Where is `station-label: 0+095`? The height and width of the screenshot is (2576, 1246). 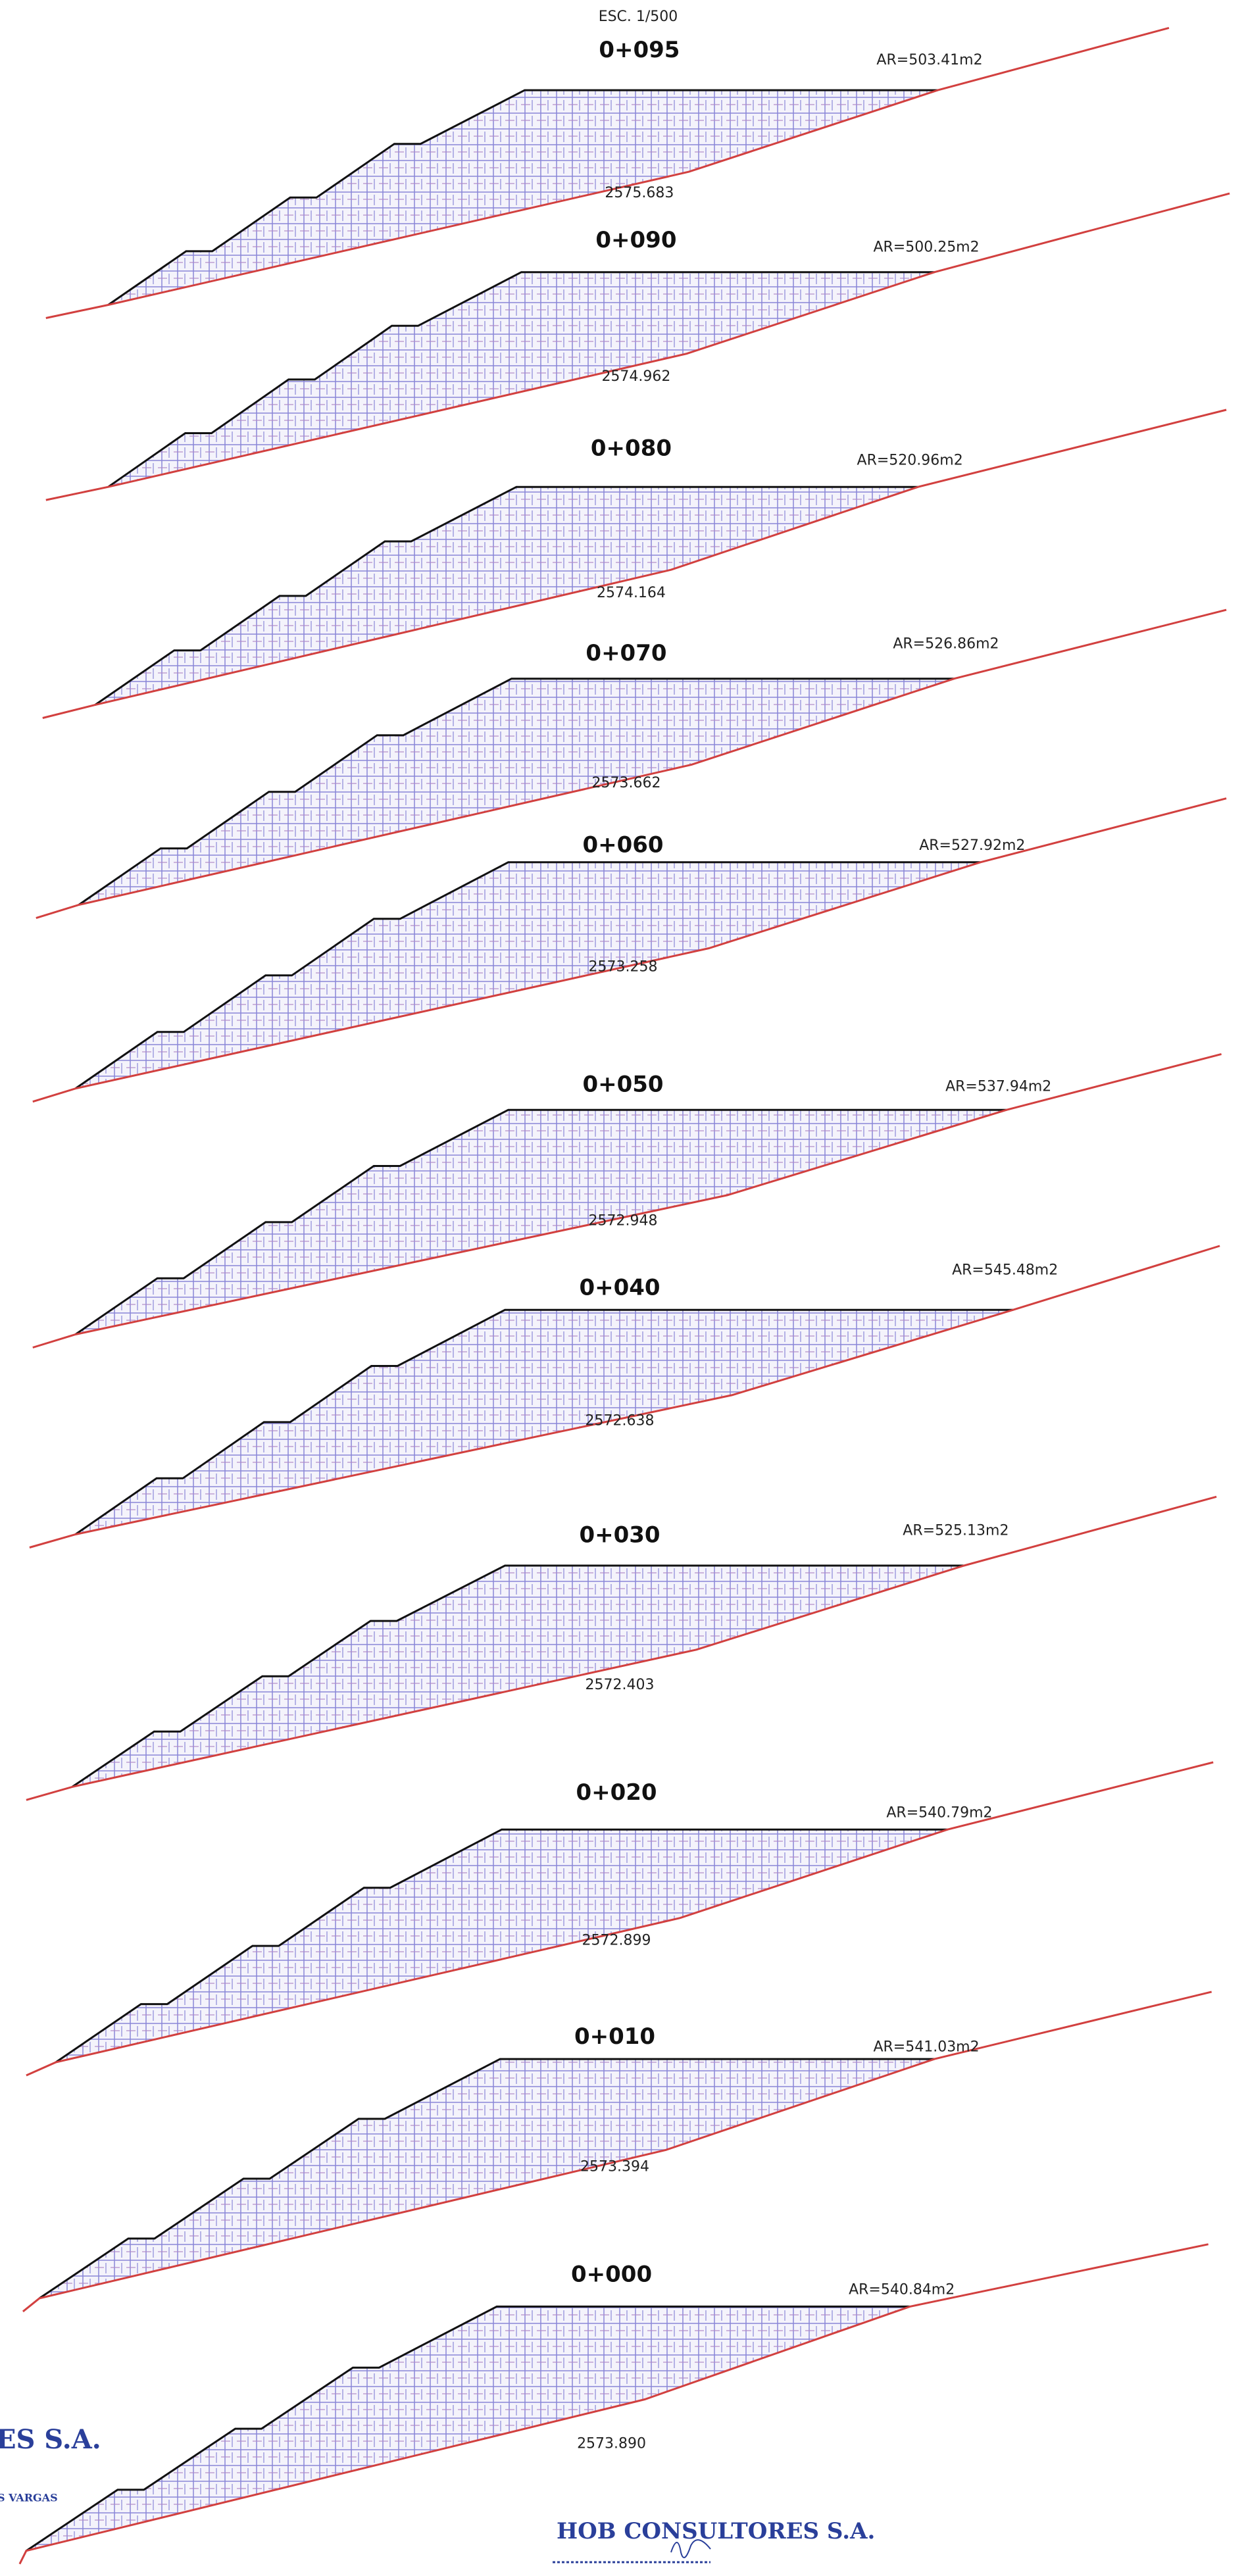 station-label: 0+095 is located at coordinates (639, 50).